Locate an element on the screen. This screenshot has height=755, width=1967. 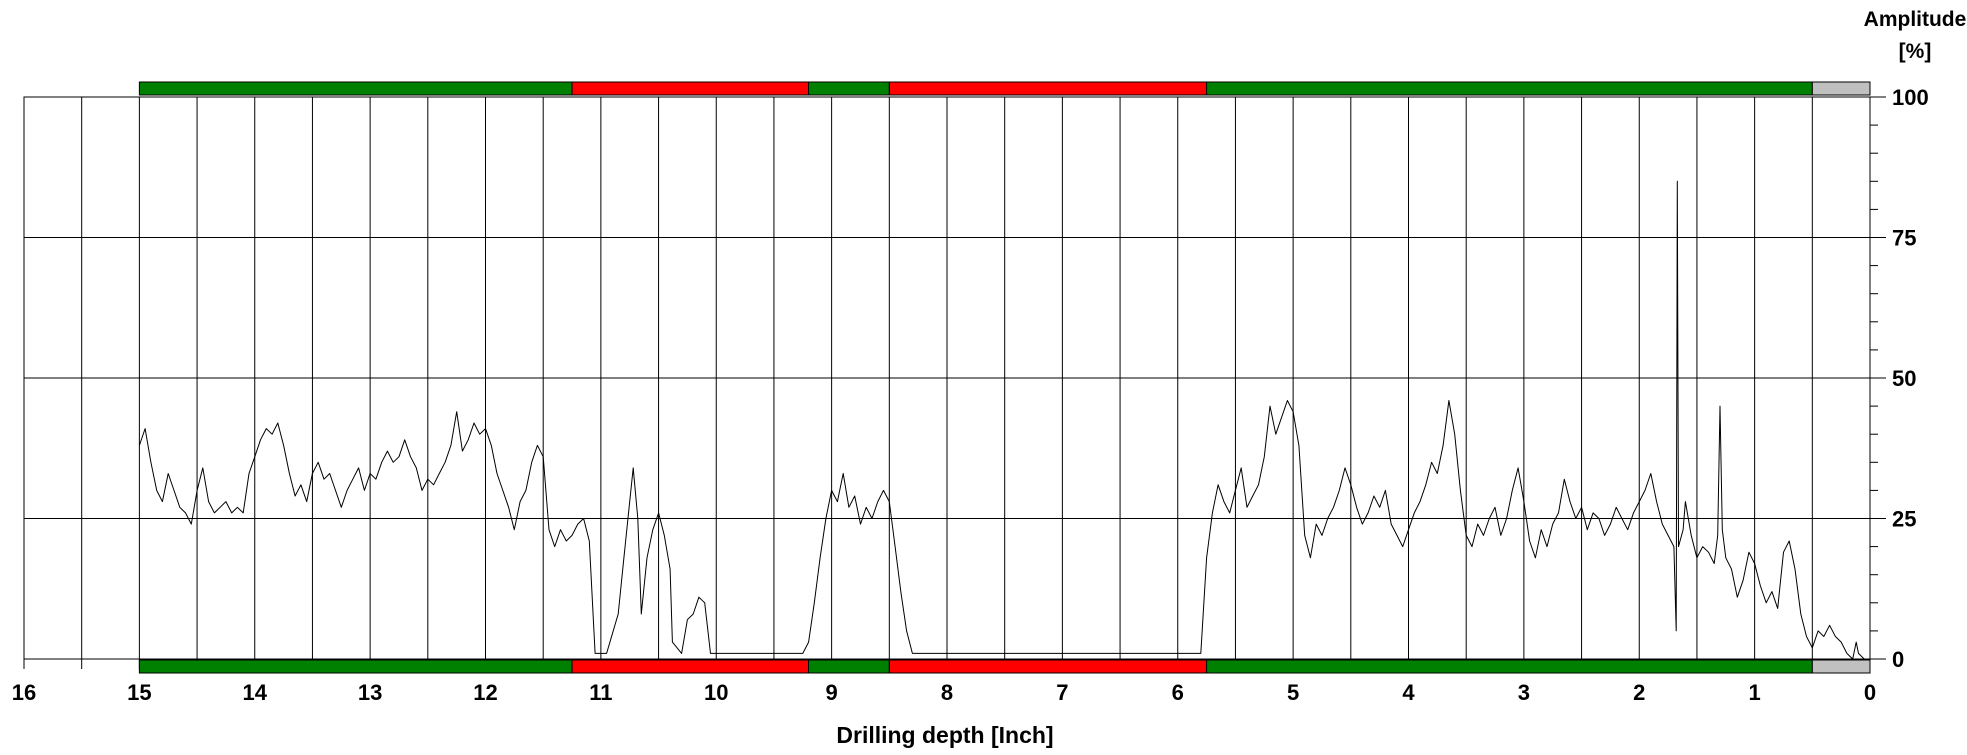
y-axis-title-line2: [%] is located at coordinates (1915, 51).